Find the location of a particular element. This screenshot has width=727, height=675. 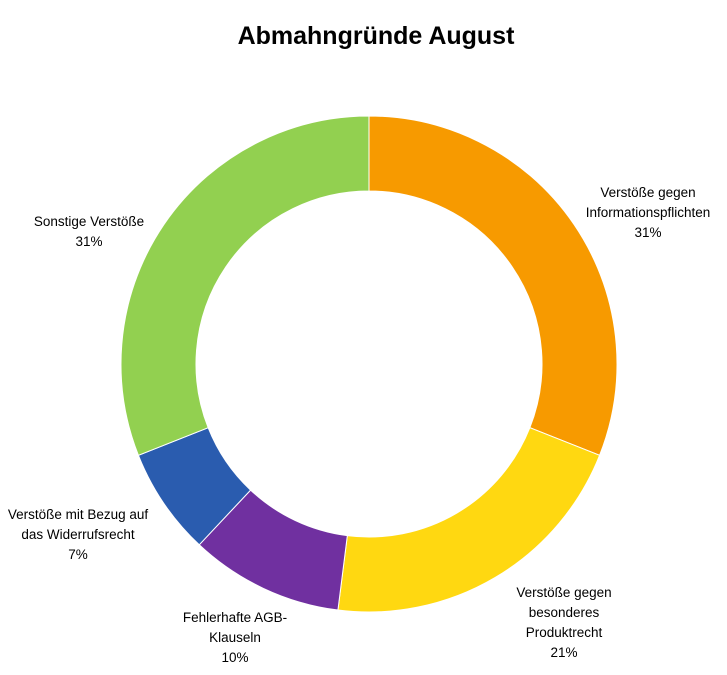

data-label-line: das Widerrufsrecht is located at coordinates (78, 534).